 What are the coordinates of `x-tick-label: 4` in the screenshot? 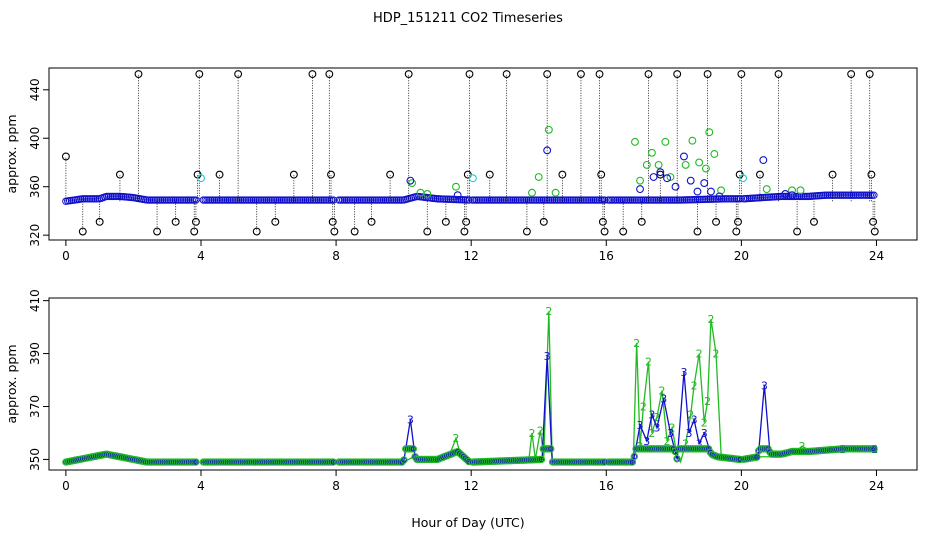 It's located at (201, 486).